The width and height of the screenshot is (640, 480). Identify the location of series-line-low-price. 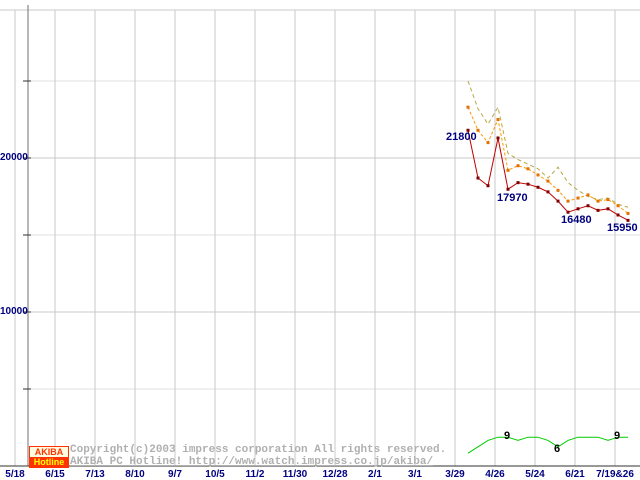
(548, 175).